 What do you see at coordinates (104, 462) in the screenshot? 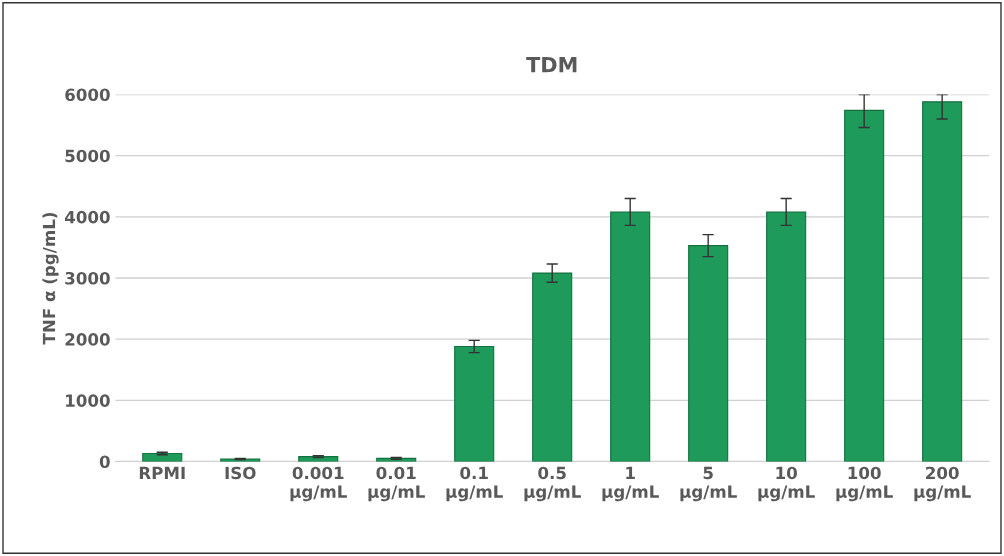
I see `y-tick-label: 0` at bounding box center [104, 462].